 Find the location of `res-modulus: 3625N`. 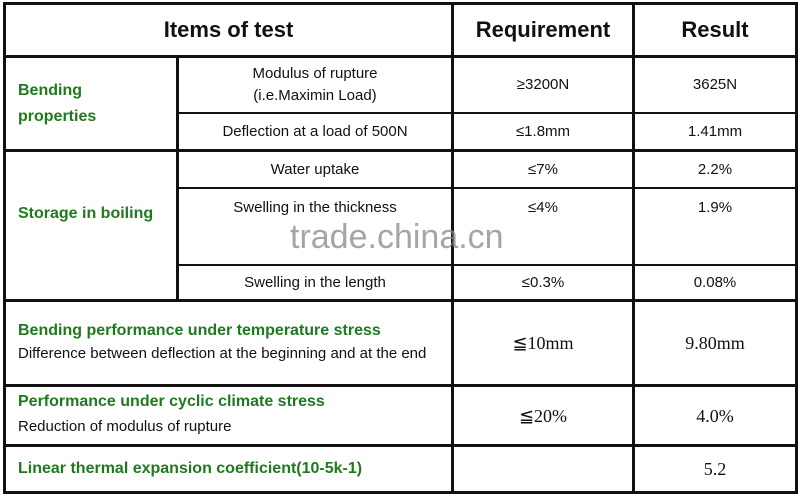

res-modulus: 3625N is located at coordinates (715, 84).